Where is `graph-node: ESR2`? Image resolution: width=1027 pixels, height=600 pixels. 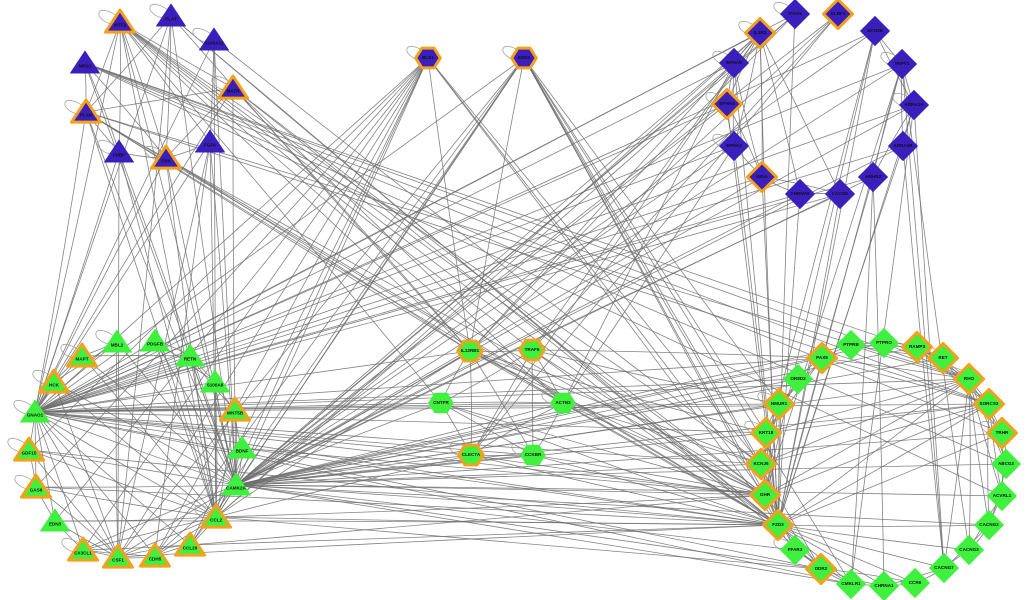
graph-node: ESR2 is located at coordinates (524, 58).